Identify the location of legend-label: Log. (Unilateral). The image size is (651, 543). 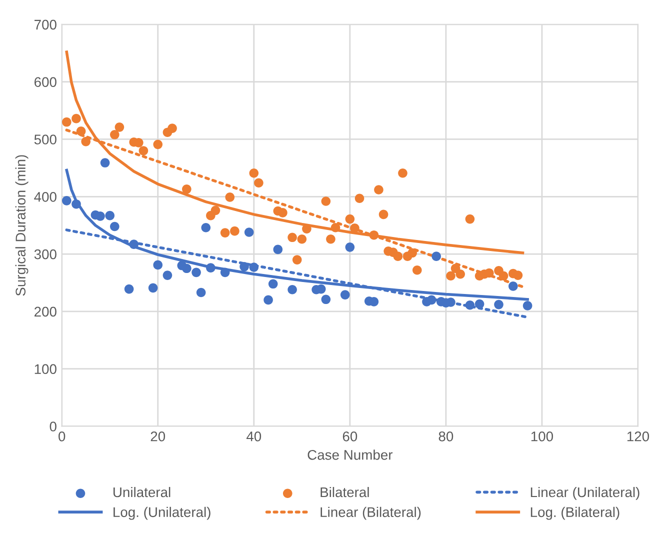
(162, 513).